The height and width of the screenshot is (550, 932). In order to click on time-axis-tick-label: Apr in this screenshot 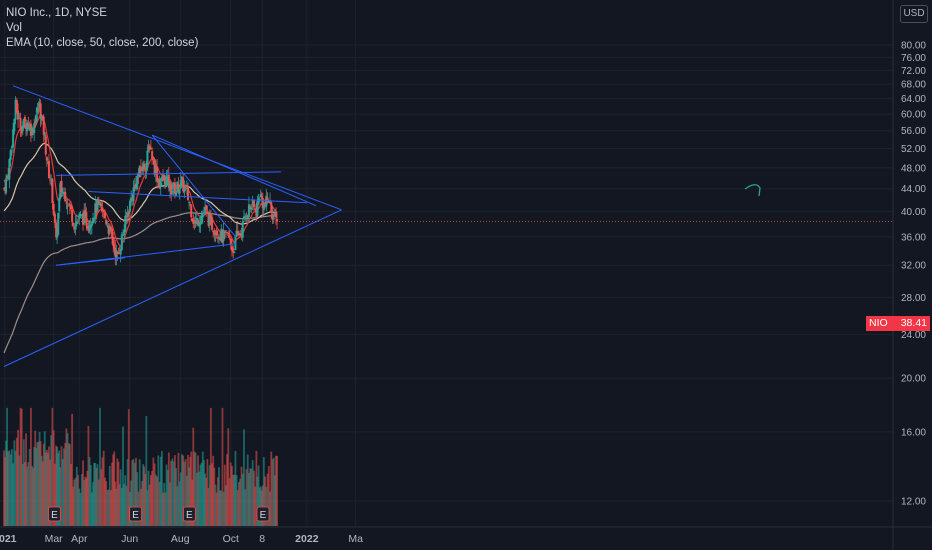, I will do `click(79, 539)`.